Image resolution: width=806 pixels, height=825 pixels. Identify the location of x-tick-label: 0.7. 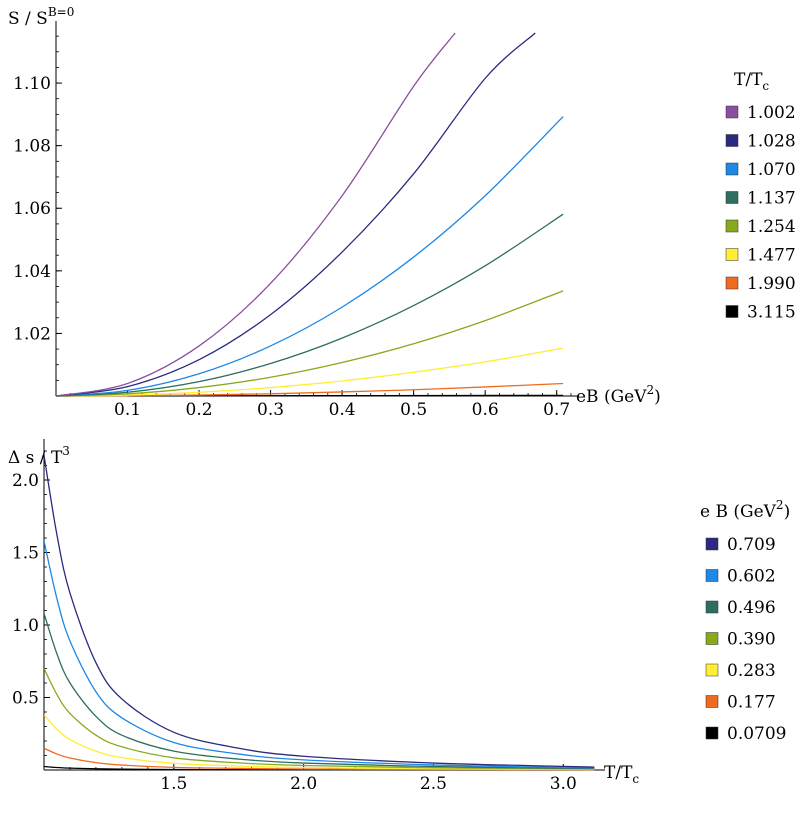
(556, 410).